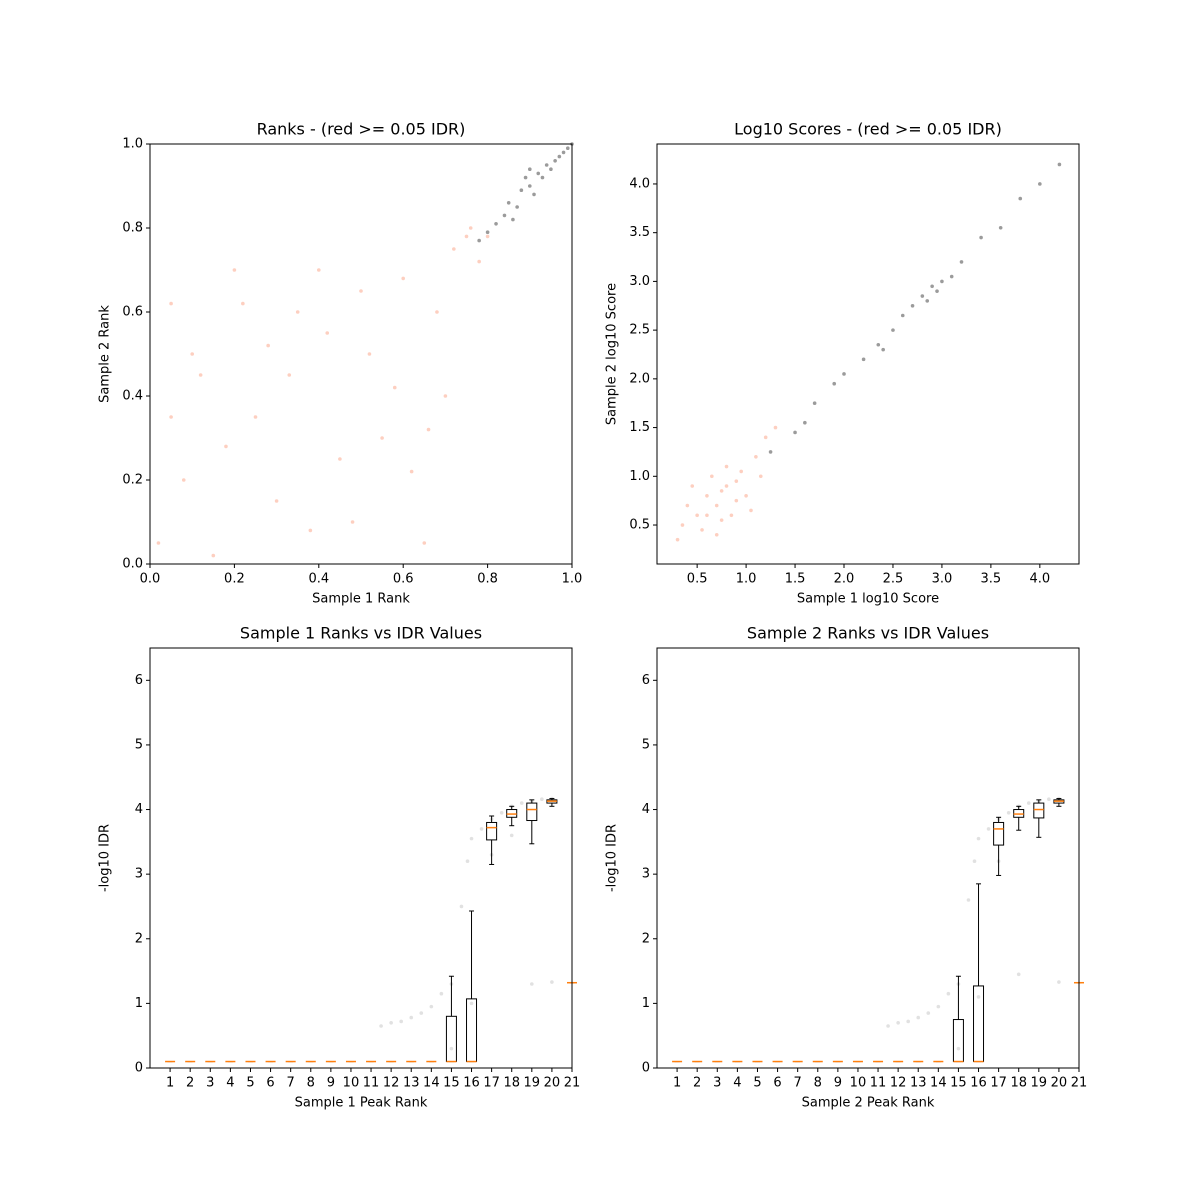  Describe the element at coordinates (697, 579) in the screenshot. I see `x-tick-label: 0.5` at that location.